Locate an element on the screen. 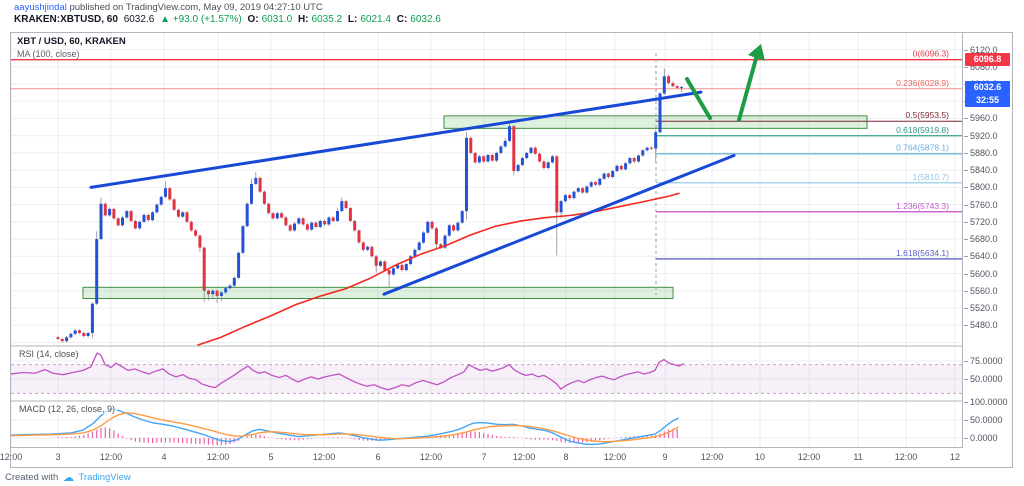  symbol-name: KRAKEN:XBTUSD, 60 is located at coordinates (66, 19).